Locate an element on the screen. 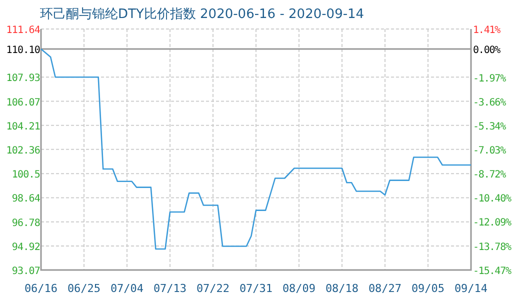  y-tick-label: 93.07 is located at coordinates (26, 271).